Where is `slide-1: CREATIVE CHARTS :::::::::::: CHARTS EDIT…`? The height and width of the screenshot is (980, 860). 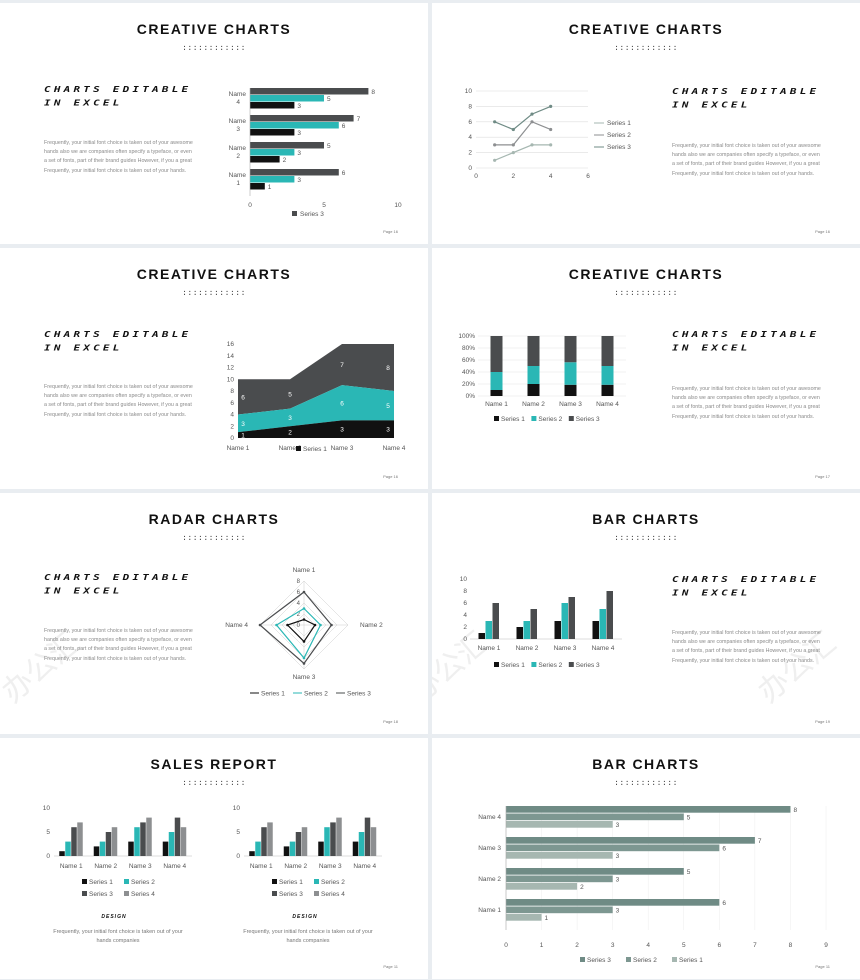
slide-1: CREATIVE CHARTS :::::::::::: CHARTS EDIT… is located at coordinates (214, 123).